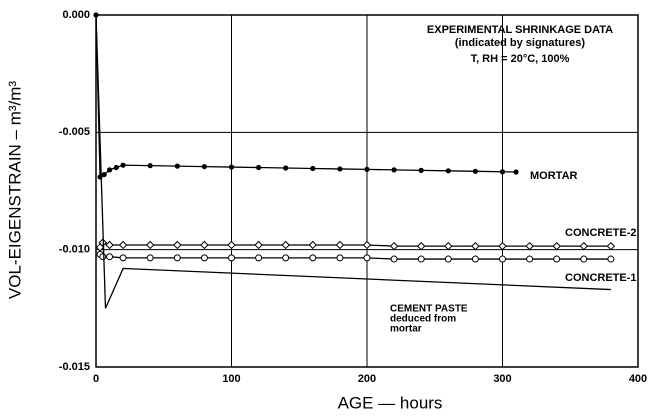  What do you see at coordinates (14, 190) in the screenshot?
I see `y-axis-label: VOL-EIGENSTRAIN – m³/m³` at bounding box center [14, 190].